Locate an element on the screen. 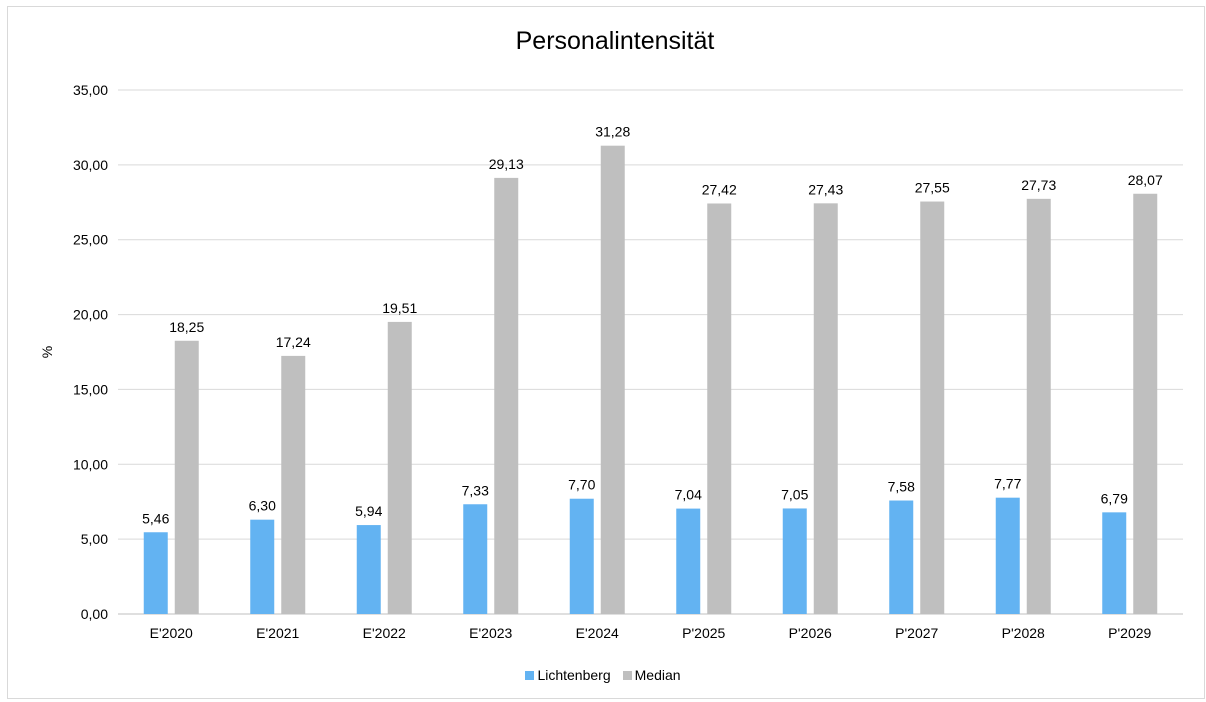  y-tick-label: 30,00 is located at coordinates (90, 165).